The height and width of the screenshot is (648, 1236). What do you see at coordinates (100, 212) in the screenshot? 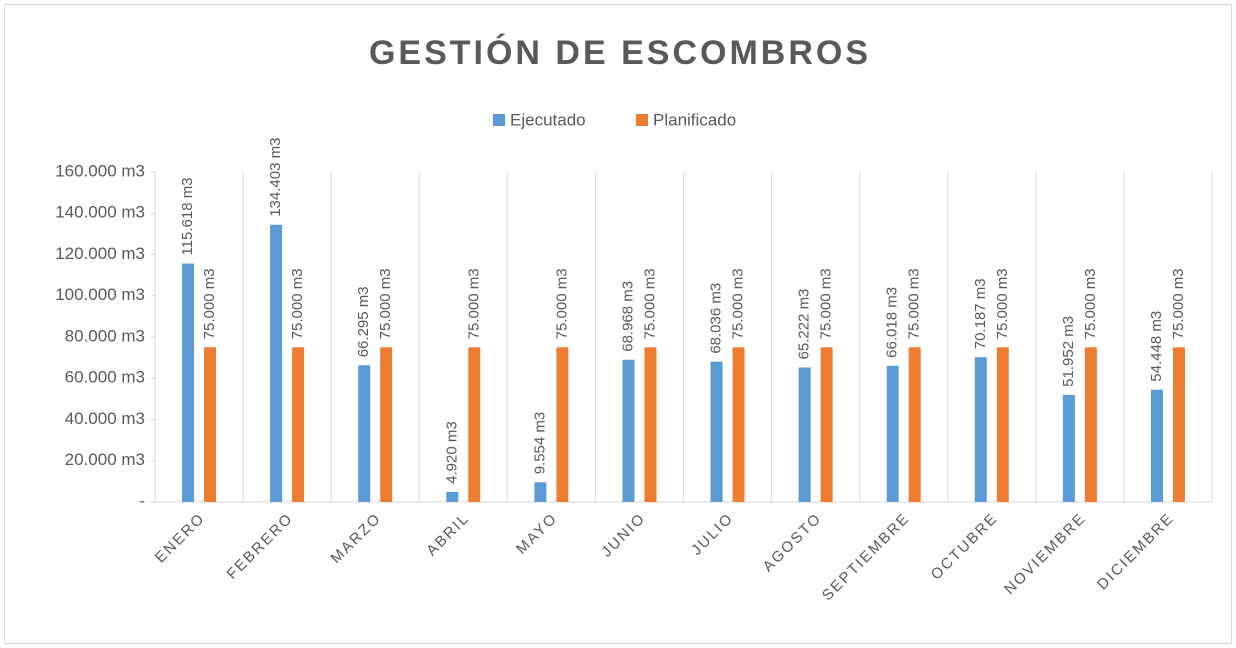
I see `y-tick-label: 140.000 m3` at bounding box center [100, 212].